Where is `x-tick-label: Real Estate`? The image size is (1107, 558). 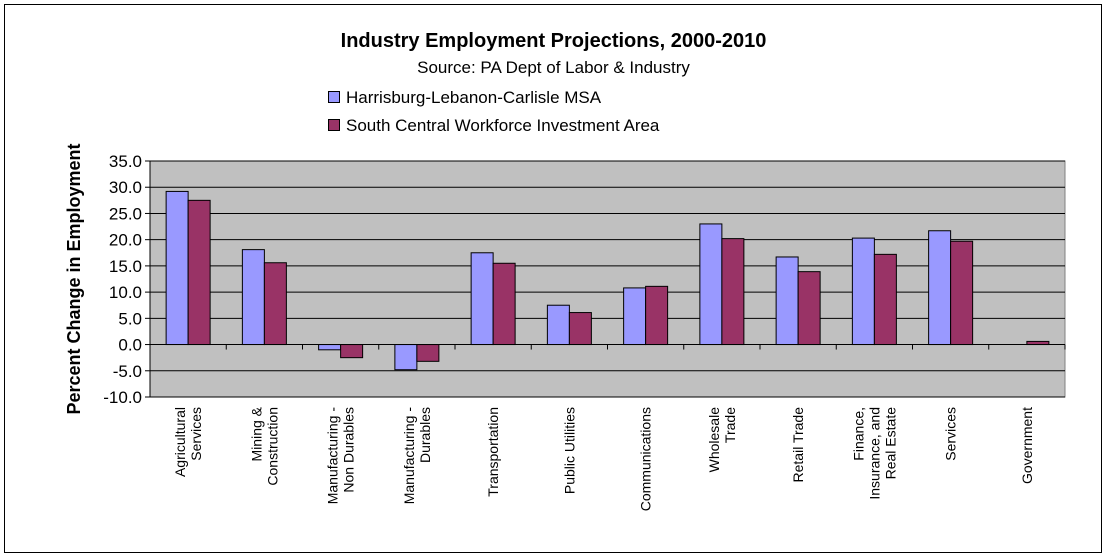 x-tick-label: Real Estate is located at coordinates (890, 443).